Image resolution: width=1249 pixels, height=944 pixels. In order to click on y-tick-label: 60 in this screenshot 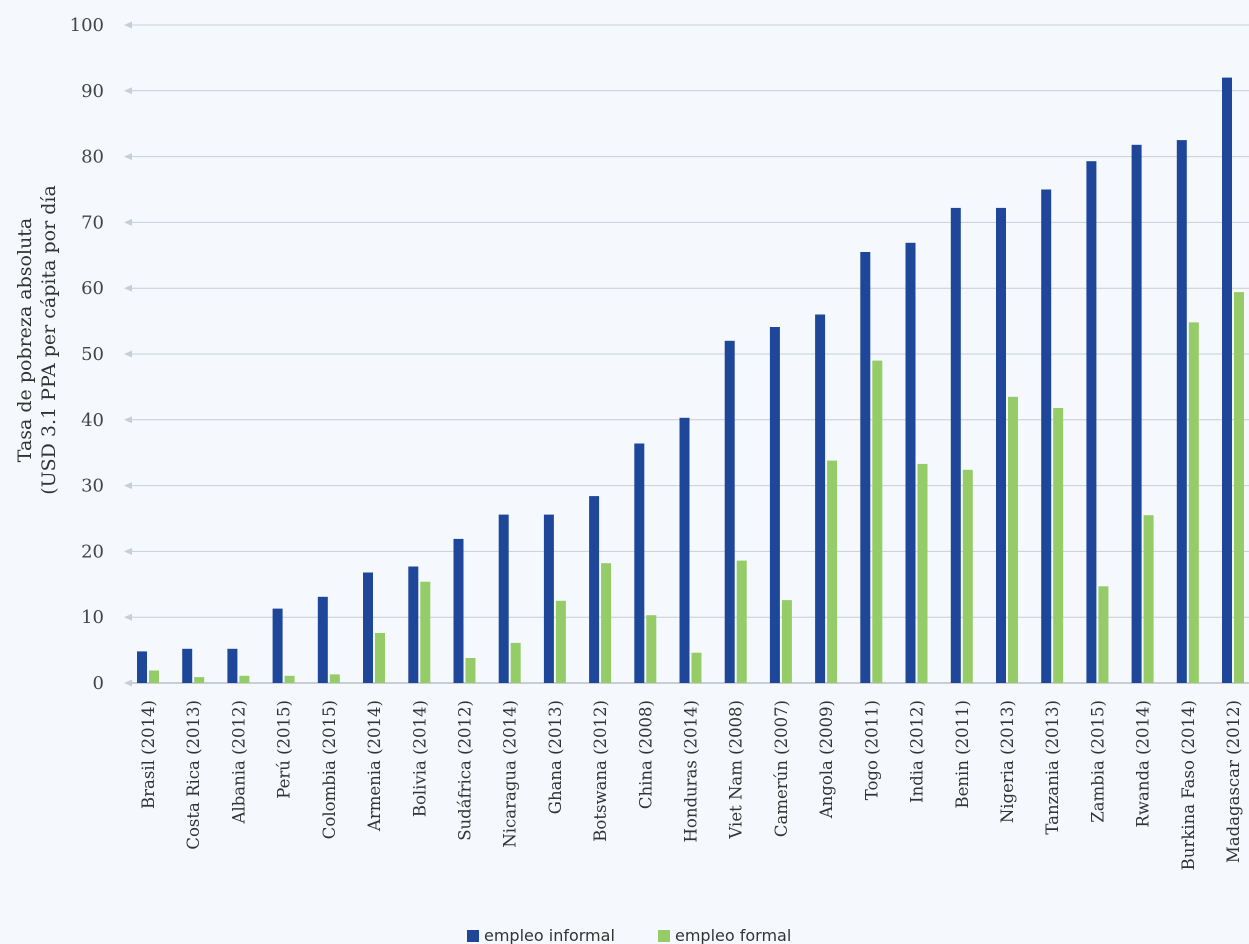, I will do `click(92, 288)`.